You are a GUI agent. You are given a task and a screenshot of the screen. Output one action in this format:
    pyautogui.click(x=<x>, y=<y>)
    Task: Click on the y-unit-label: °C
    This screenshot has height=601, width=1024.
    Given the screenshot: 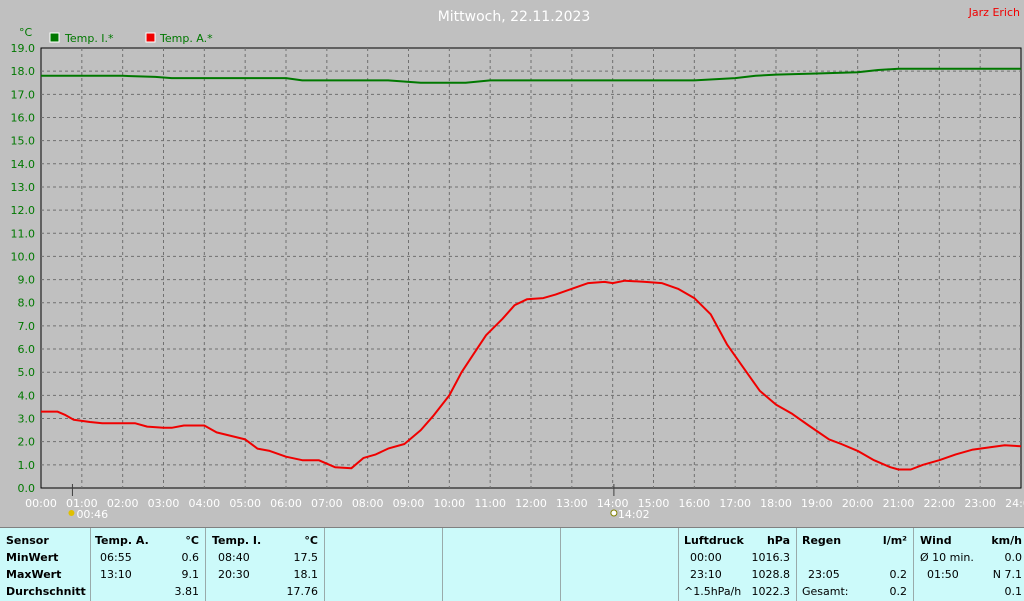 What is the action you would take?
    pyautogui.click(x=26, y=32)
    